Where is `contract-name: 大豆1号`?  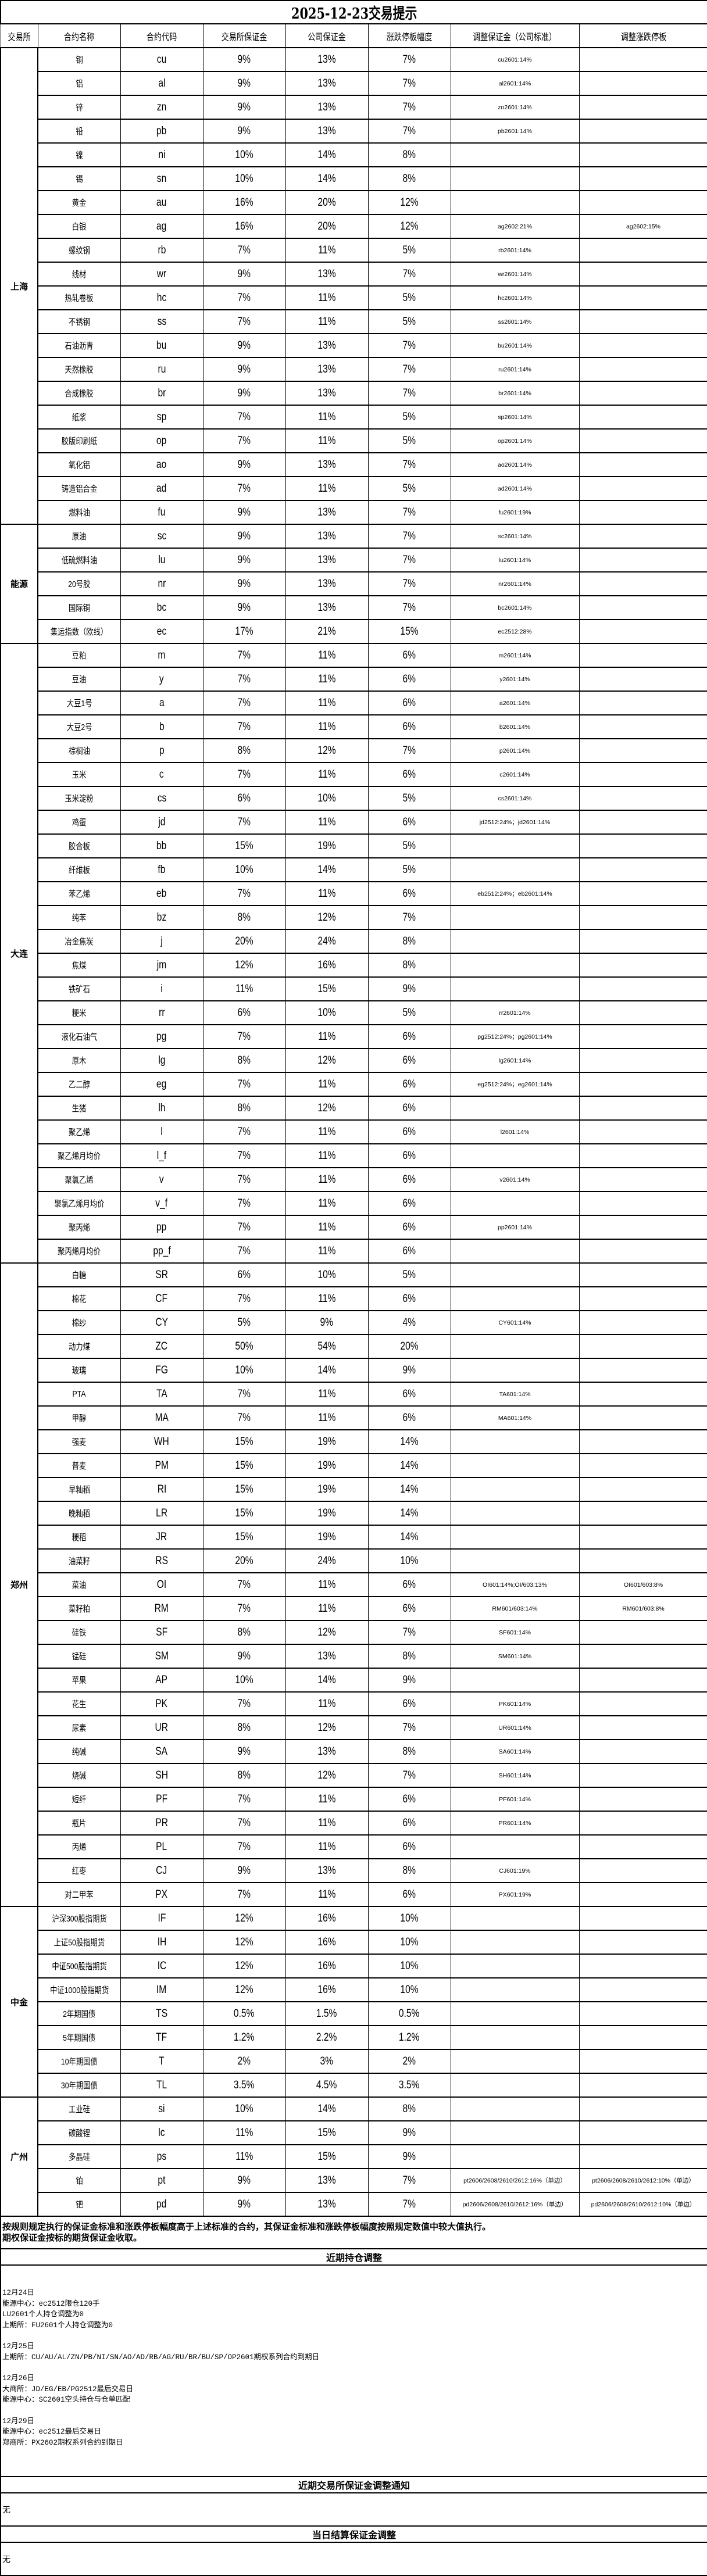 contract-name: 大豆1号 is located at coordinates (79, 704).